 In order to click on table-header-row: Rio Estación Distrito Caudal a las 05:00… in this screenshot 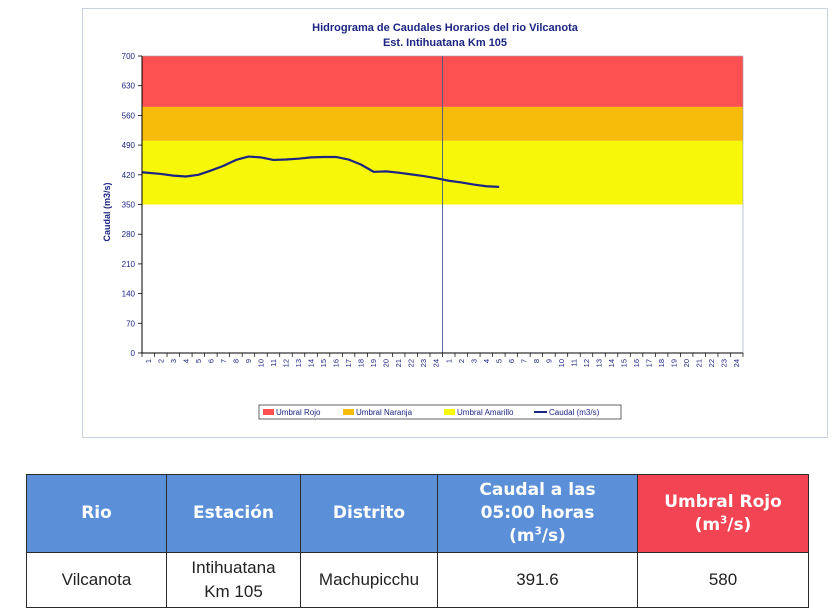, I will do `click(417, 513)`.